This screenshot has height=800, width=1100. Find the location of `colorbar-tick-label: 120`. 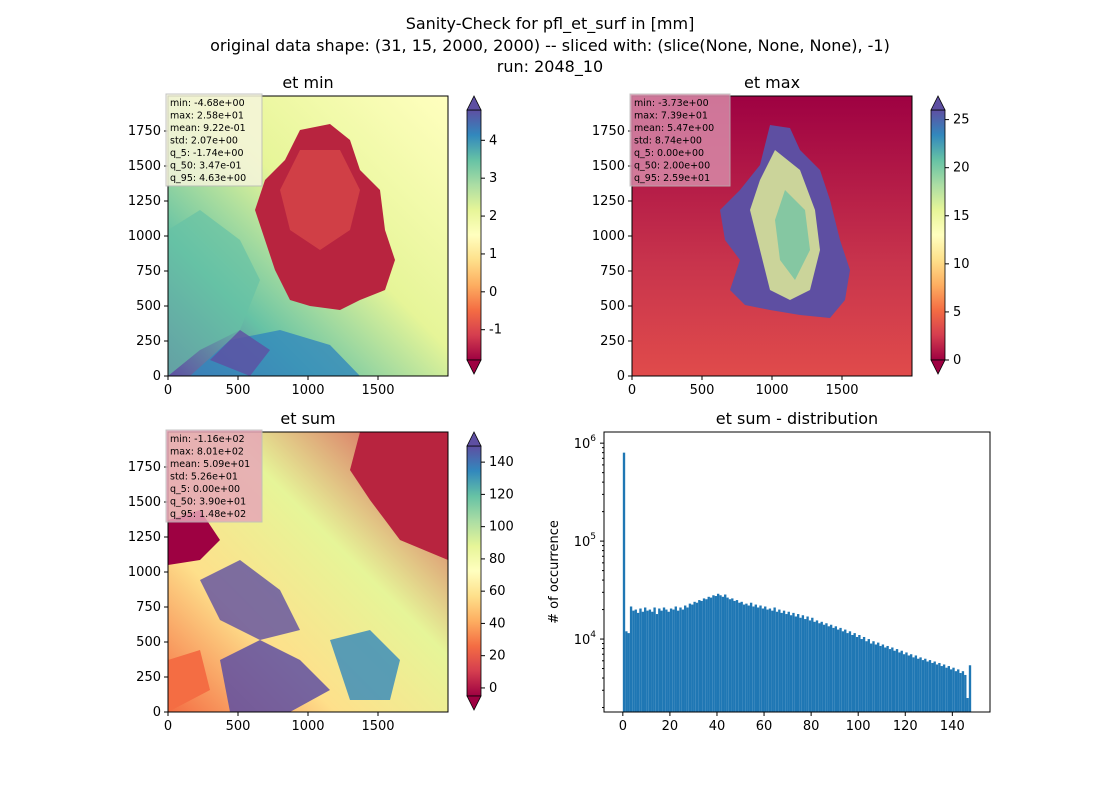

colorbar-tick-label: 120 is located at coordinates (501, 494).